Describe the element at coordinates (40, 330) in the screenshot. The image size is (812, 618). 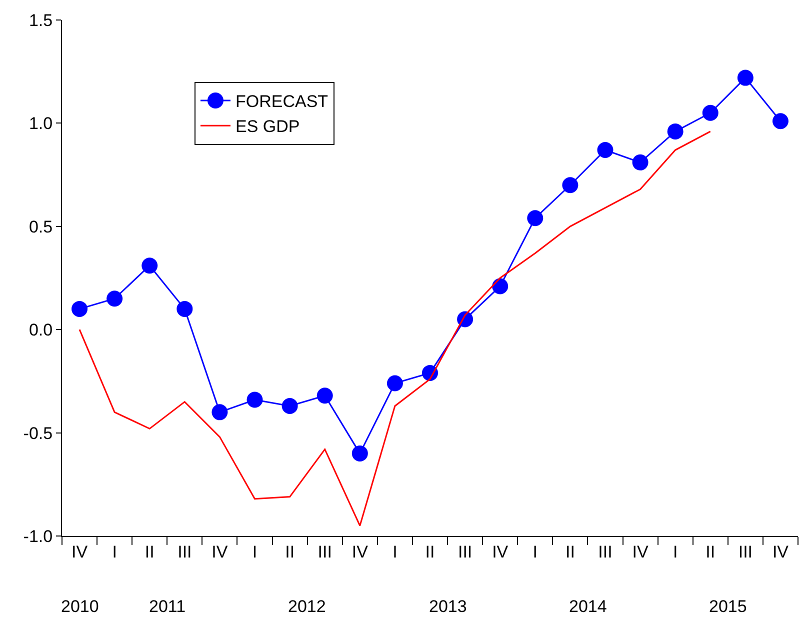
I see `y-tick-label: 0.0` at that location.